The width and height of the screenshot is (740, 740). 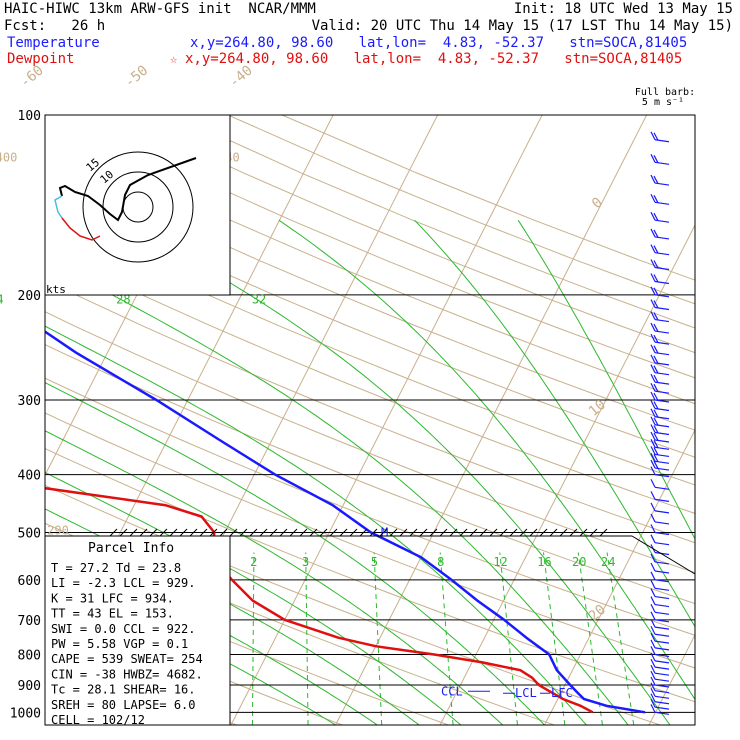 I want to click on parcel-row: SREH = 80 LAPSE= 6.0, so click(x=123, y=705).